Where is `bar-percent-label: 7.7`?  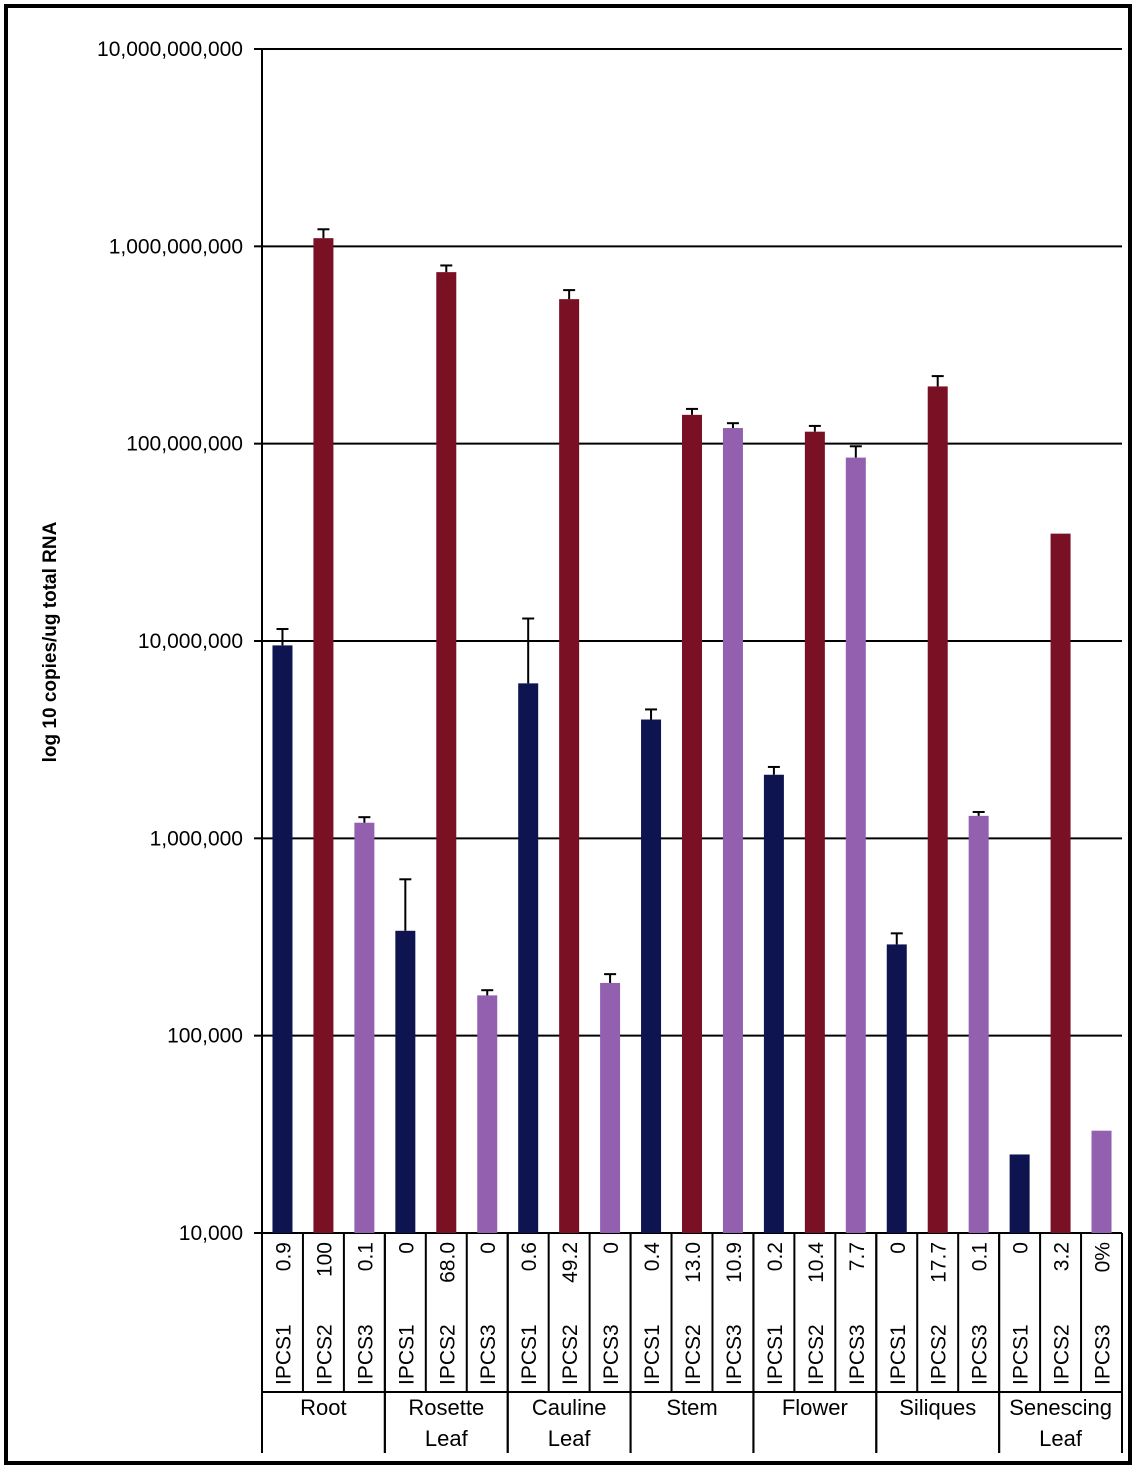 bar-percent-label: 7.7 is located at coordinates (857, 1256).